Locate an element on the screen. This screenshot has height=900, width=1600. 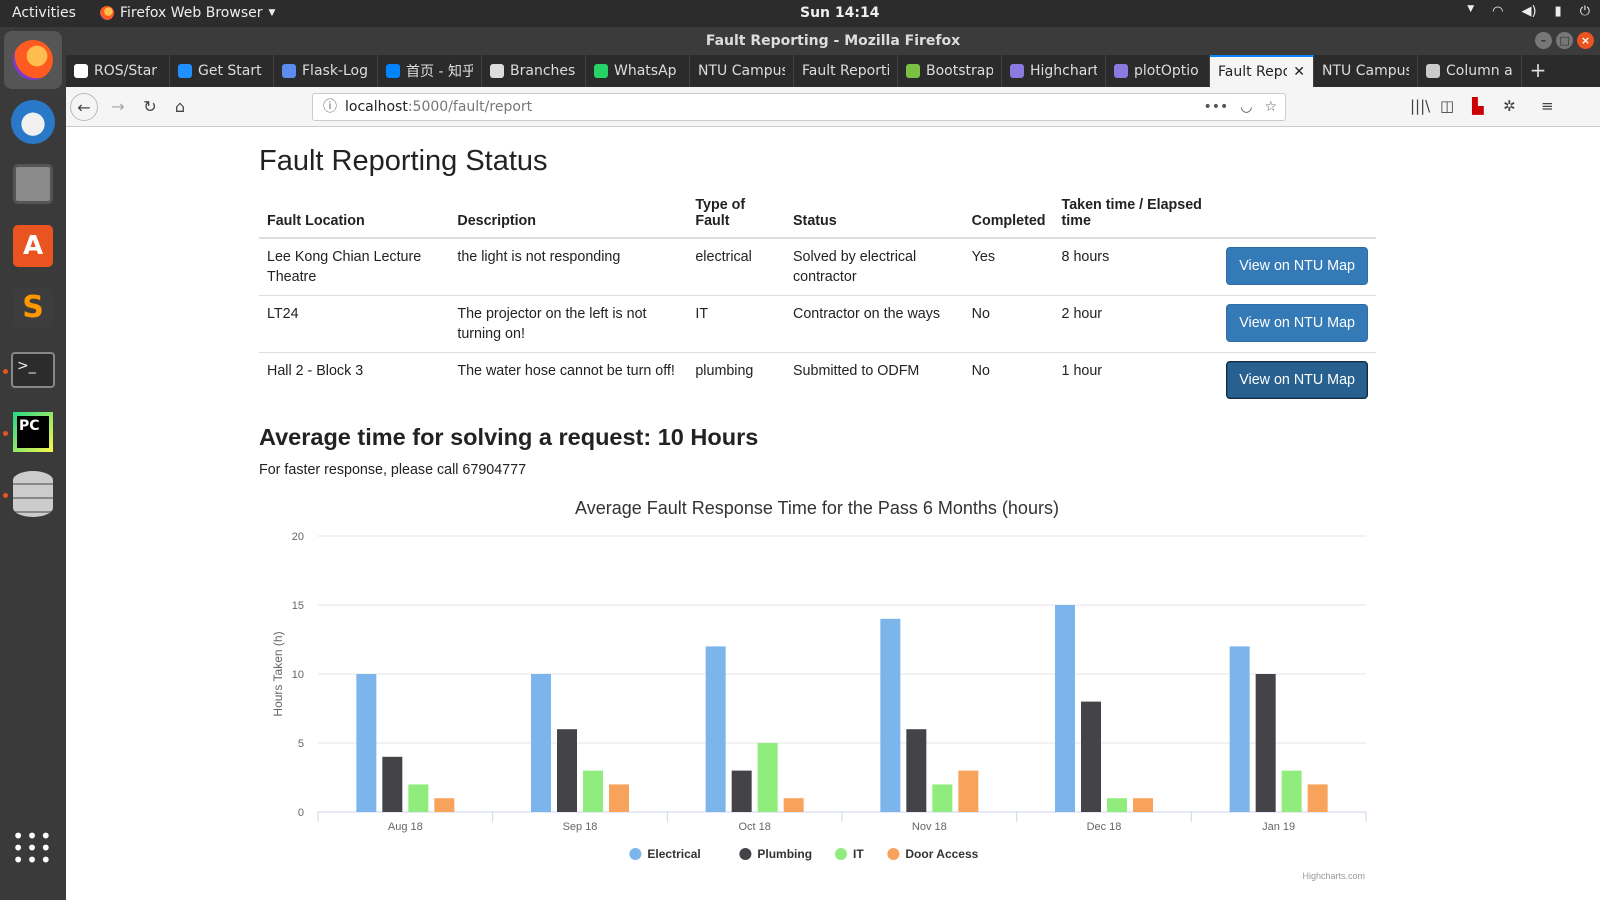
close-tab-icon: ✕ is located at coordinates (1299, 72).